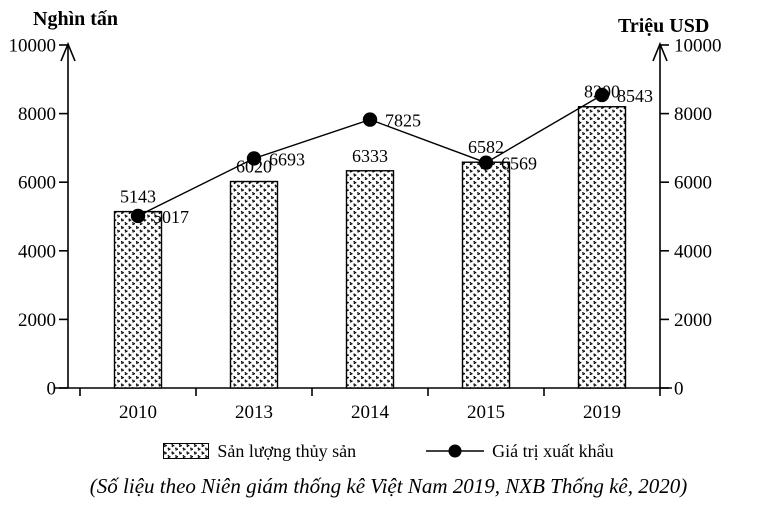 This screenshot has height=510, width=777. I want to click on left-axis-tick-label: 0, so click(52, 389).